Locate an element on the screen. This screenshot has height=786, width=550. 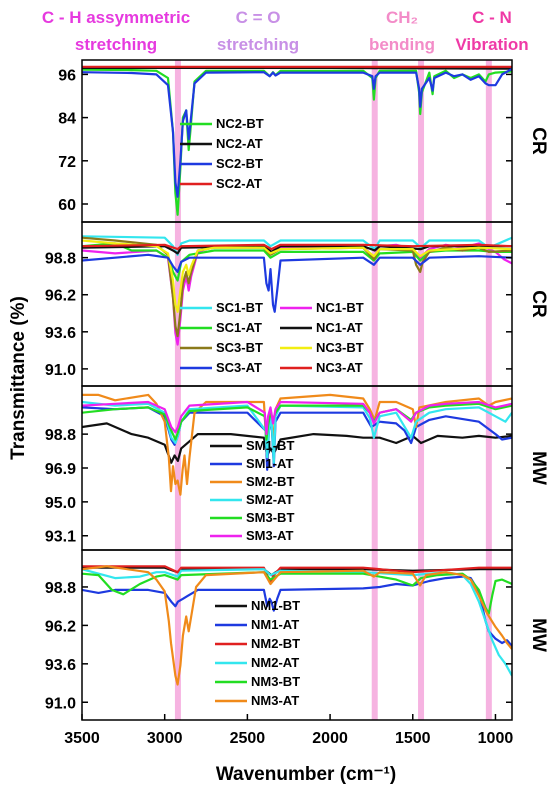
series-line-SM2-AT is located at coordinates (297, 432).